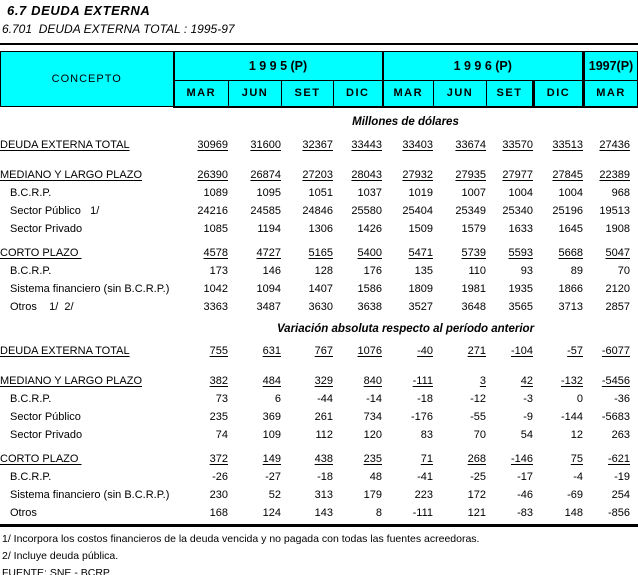  What do you see at coordinates (41, 252) in the screenshot?
I see `row-label: CORTO PLAZO` at bounding box center [41, 252].